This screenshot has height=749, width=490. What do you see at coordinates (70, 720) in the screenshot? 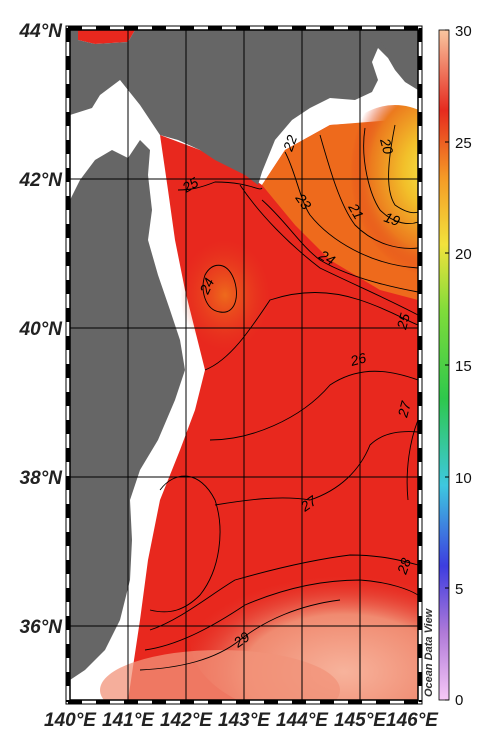
I see `lon-label: 140°E` at bounding box center [70, 720].